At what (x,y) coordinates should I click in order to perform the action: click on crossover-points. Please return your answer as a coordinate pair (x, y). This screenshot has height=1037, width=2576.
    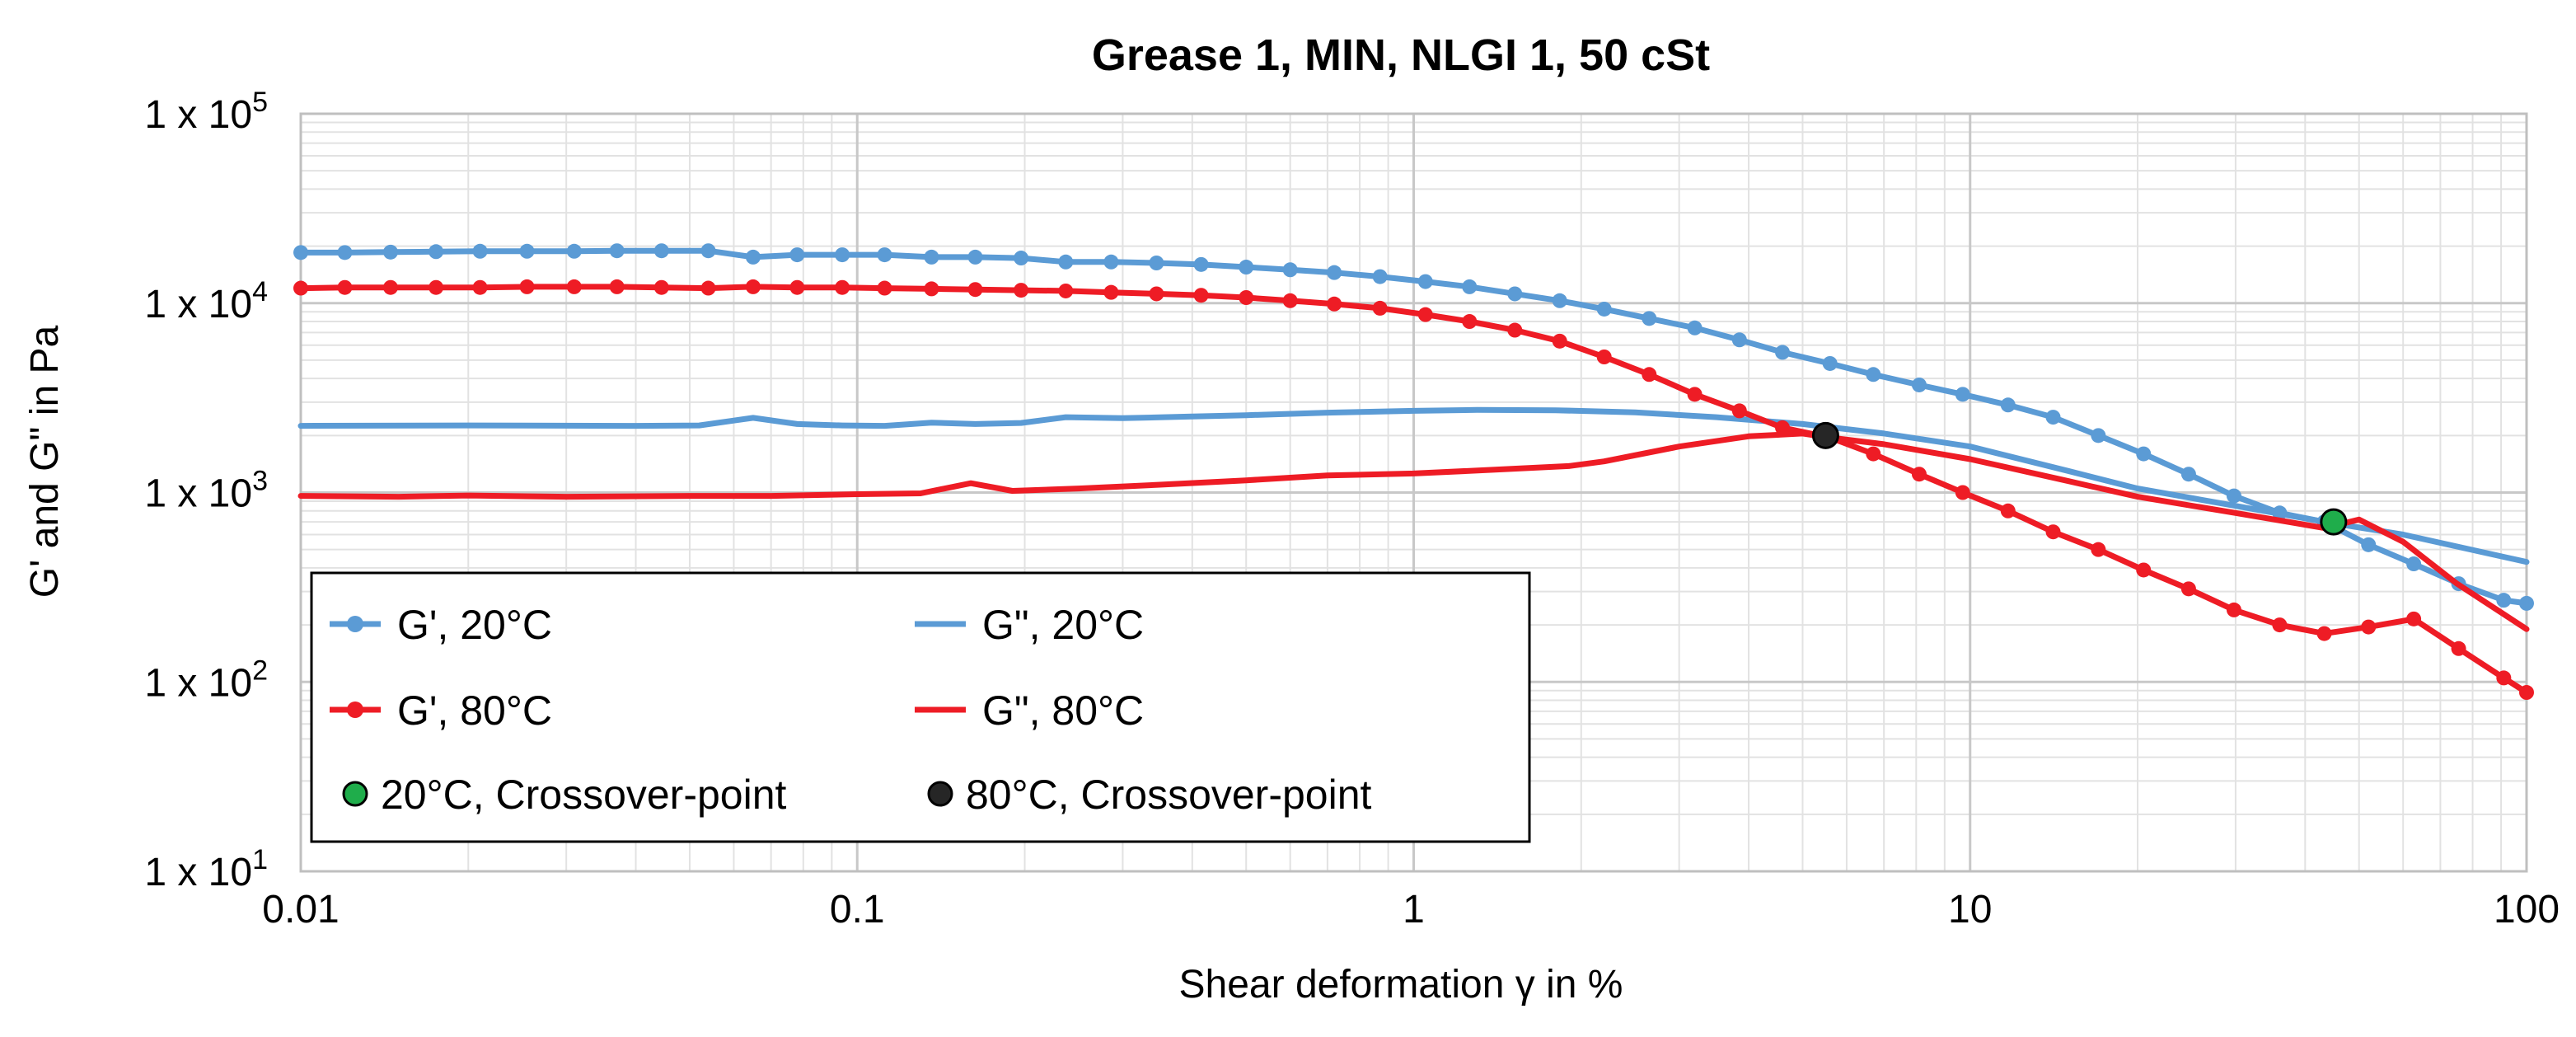
    Looking at the image, I should click on (2079, 479).